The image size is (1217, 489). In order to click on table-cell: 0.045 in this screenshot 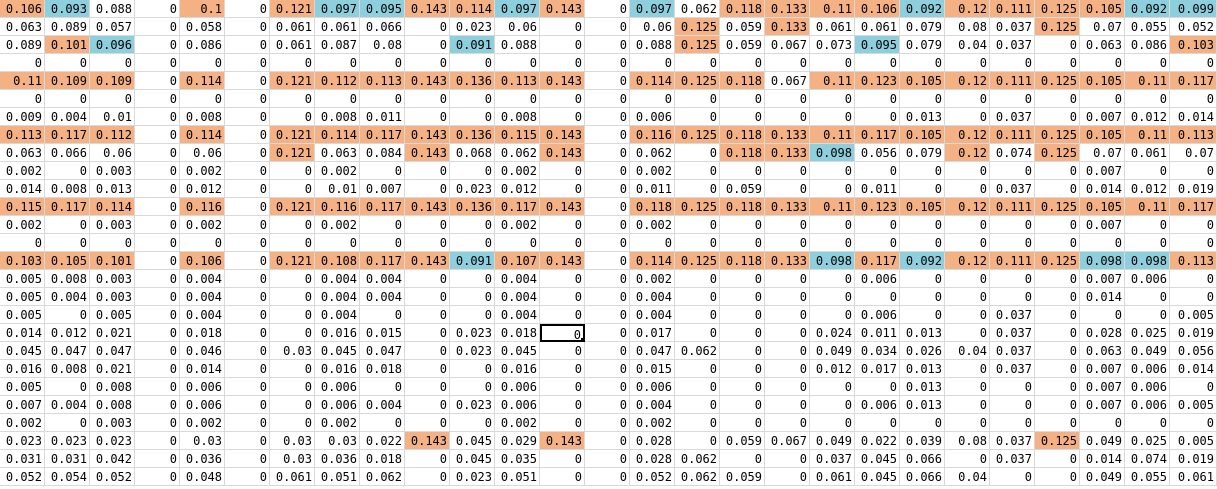, I will do `click(877, 459)`.